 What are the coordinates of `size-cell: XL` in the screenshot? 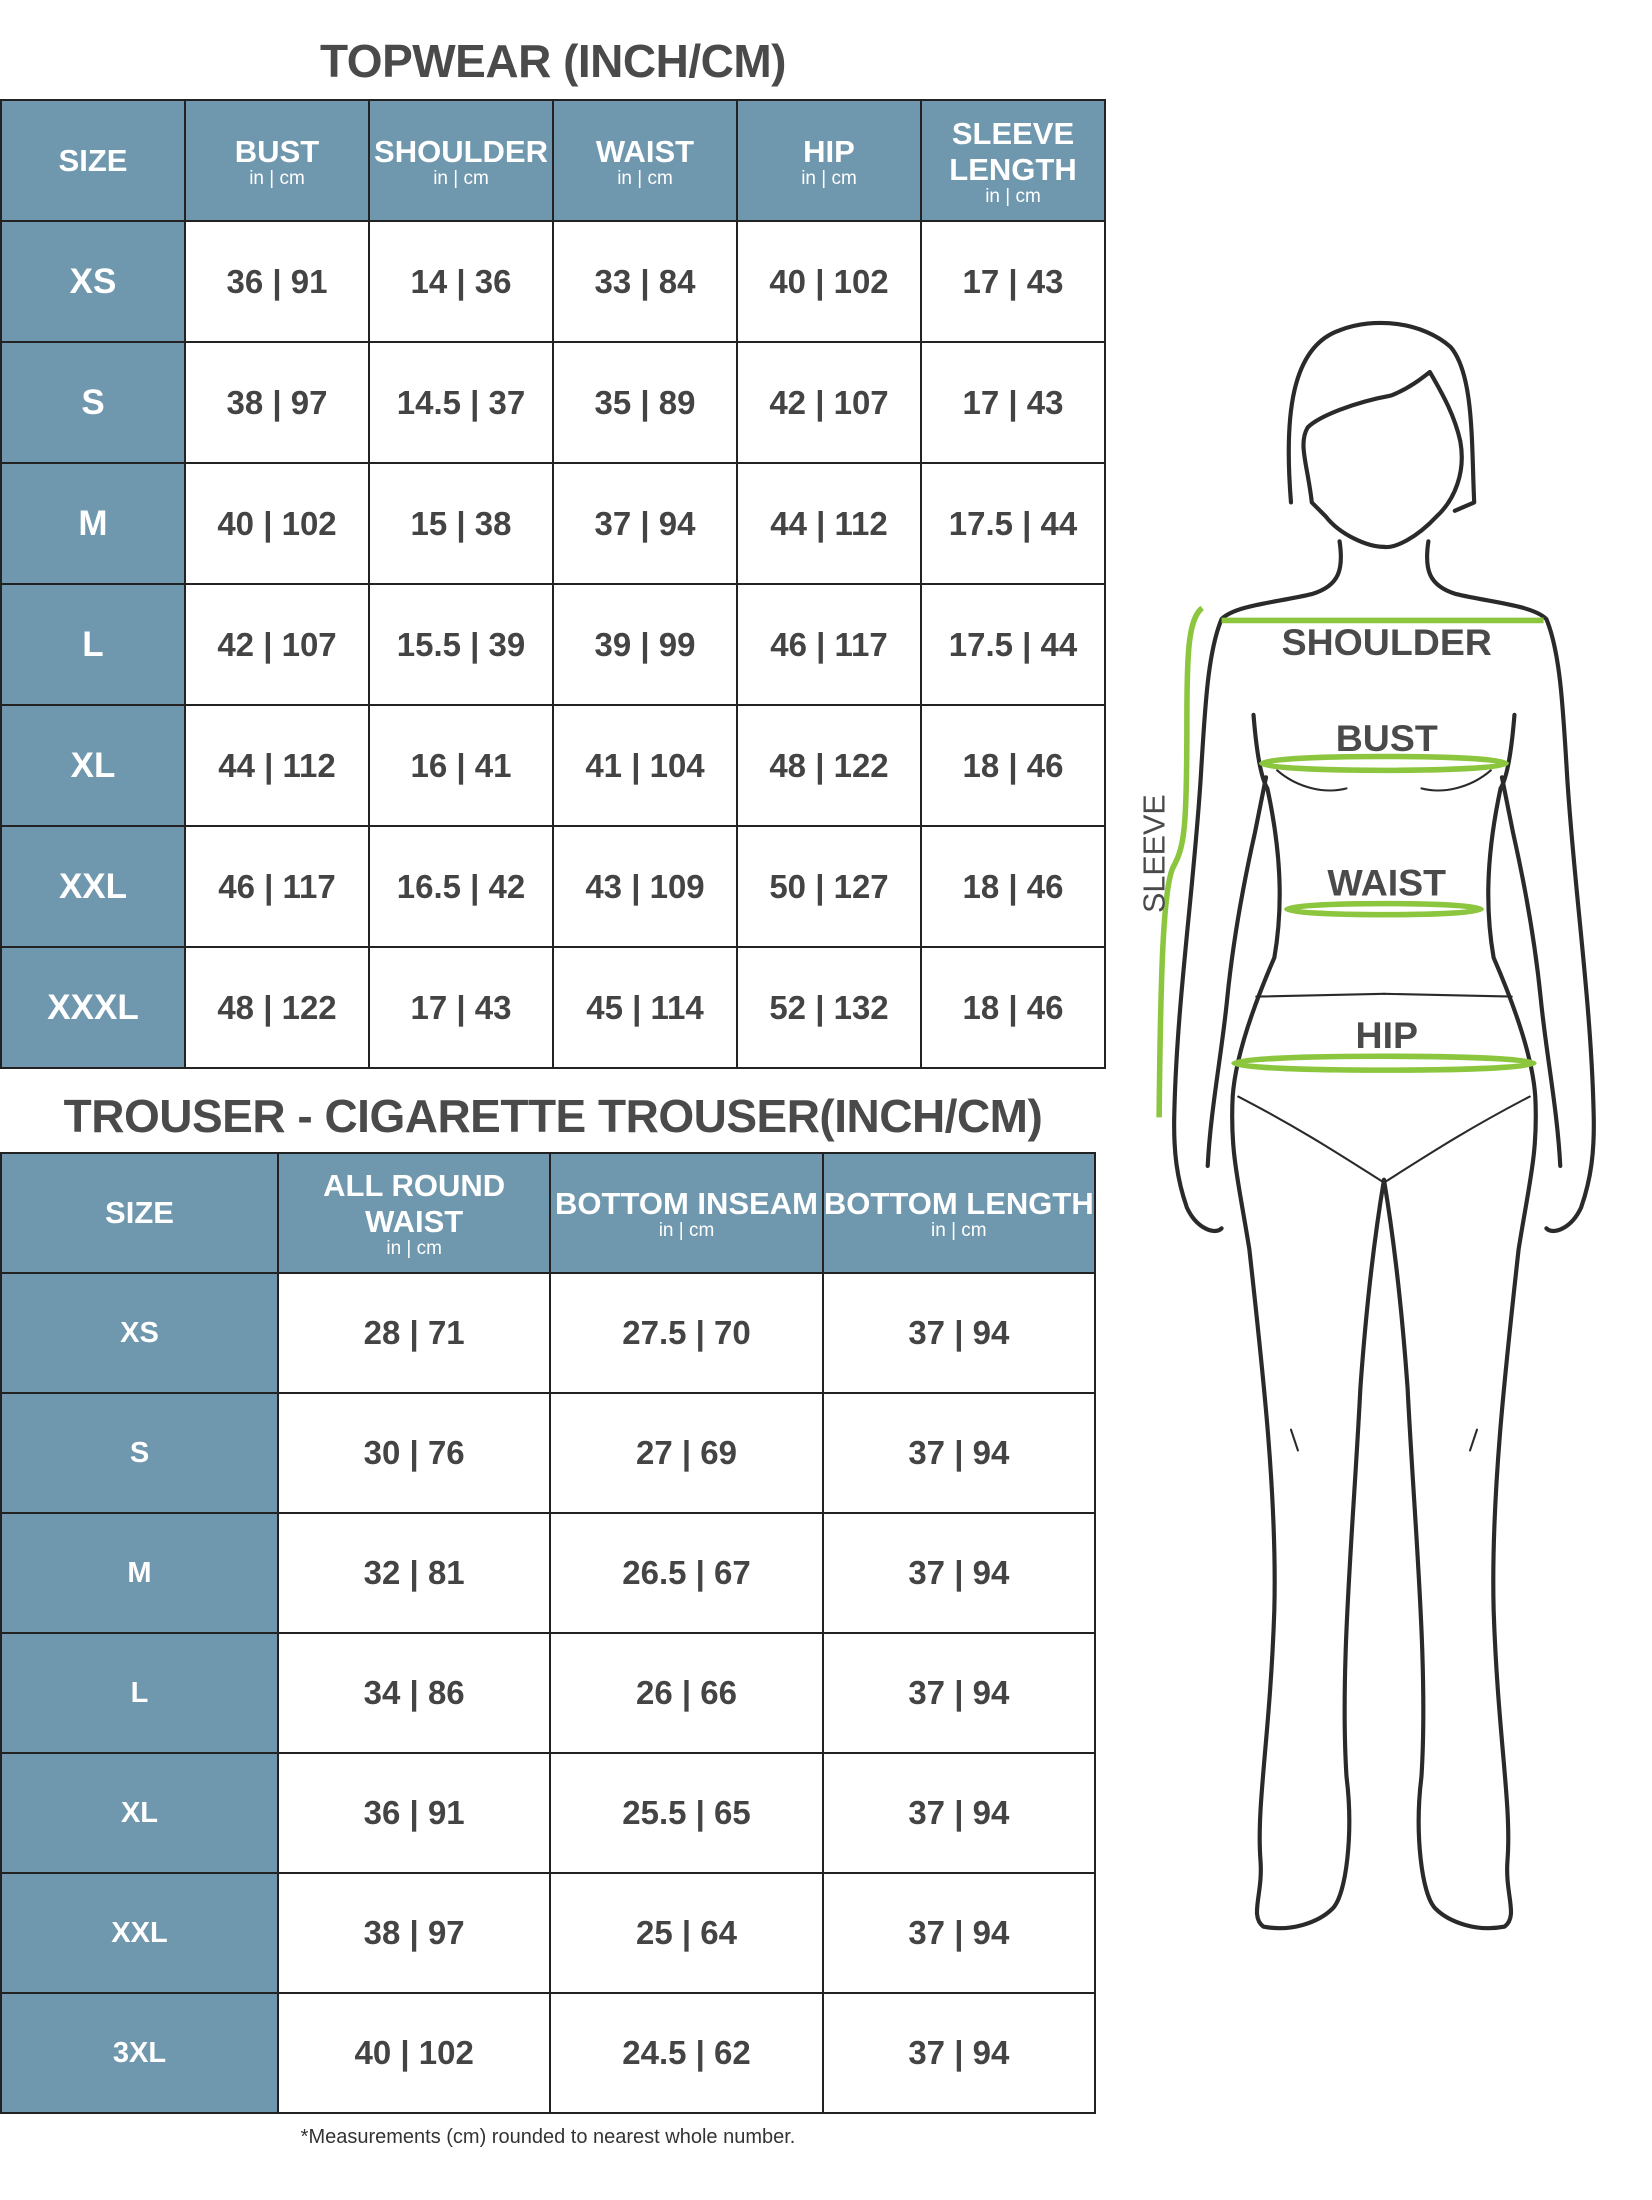 It's located at (93, 765).